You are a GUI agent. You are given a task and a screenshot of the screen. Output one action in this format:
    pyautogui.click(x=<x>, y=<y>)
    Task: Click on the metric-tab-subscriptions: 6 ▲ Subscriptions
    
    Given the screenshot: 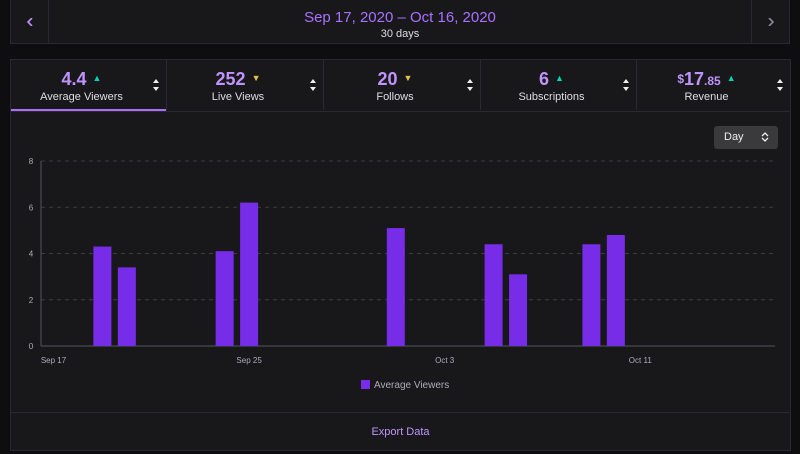 What is the action you would take?
    pyautogui.click(x=559, y=85)
    